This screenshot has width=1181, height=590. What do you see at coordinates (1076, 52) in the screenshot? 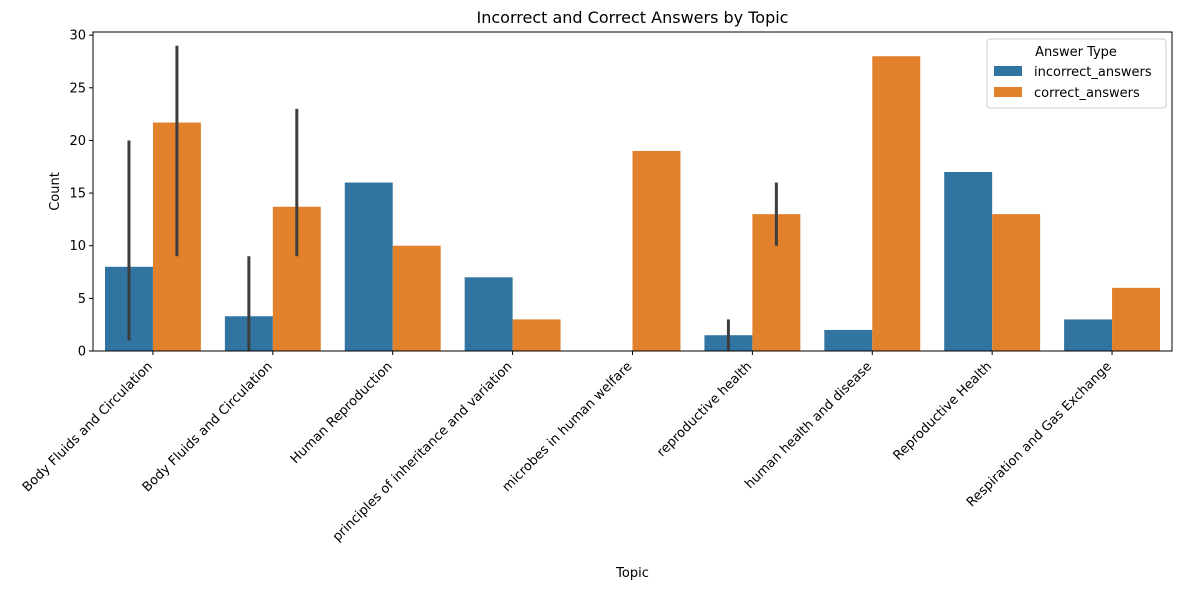
I see `legend-title: Answer Type` at bounding box center [1076, 52].